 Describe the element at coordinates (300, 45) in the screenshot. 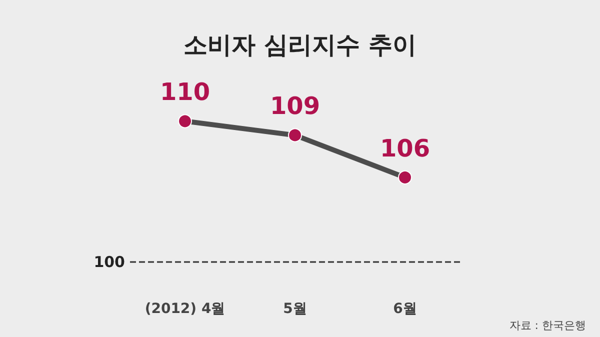

I see `chart-title: 소비자 심리지수 추이` at that location.